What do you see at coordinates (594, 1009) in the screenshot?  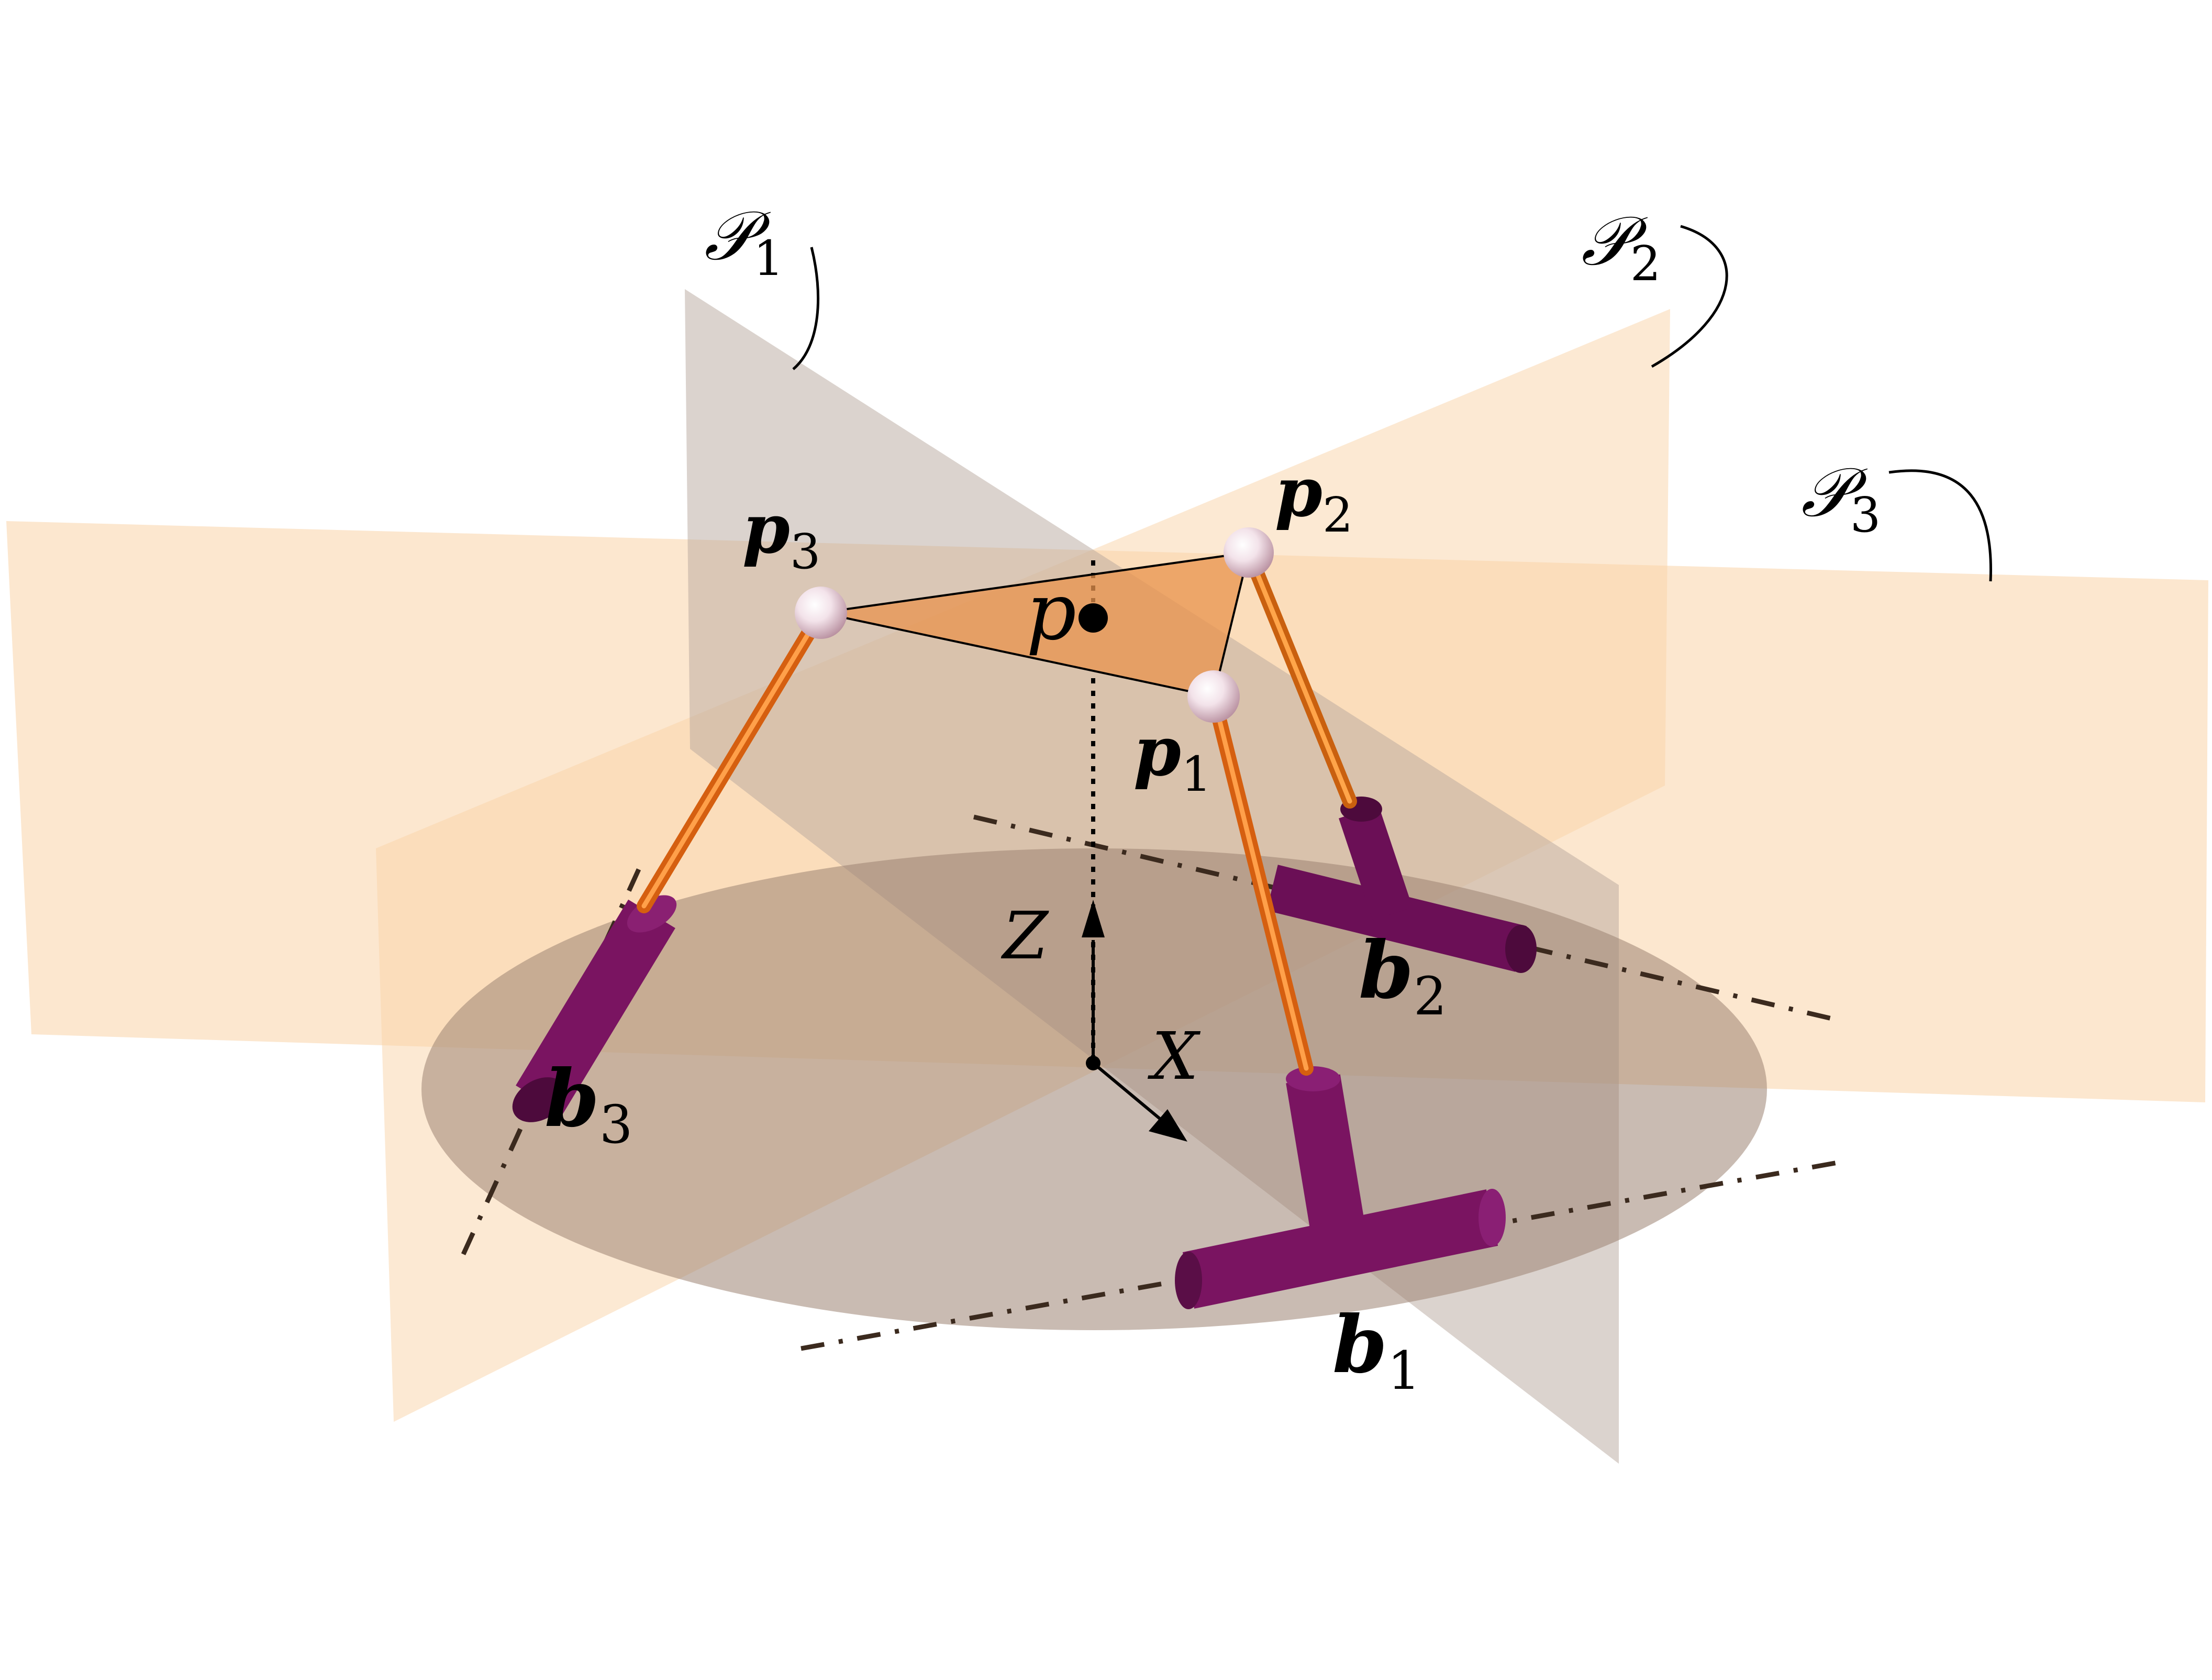 I see `actuator-b3` at bounding box center [594, 1009].